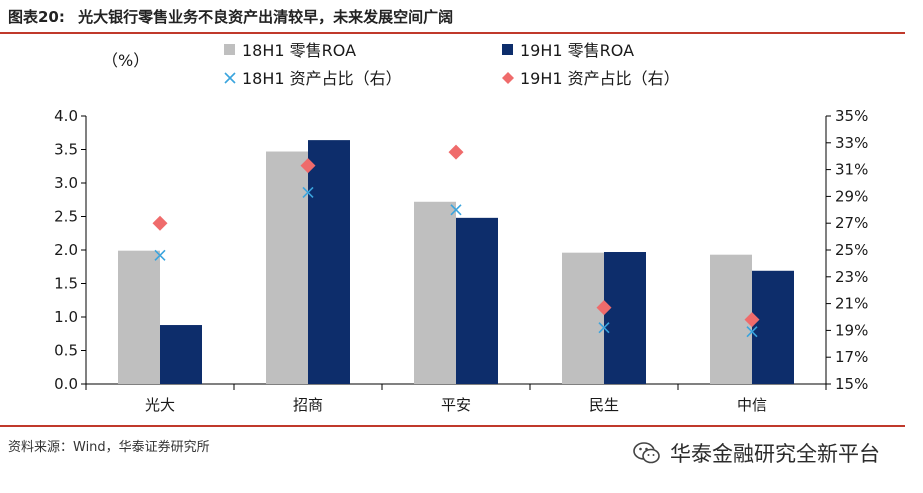 The image size is (923, 493). I want to click on y-right-tick-label: 29%, so click(851, 196).